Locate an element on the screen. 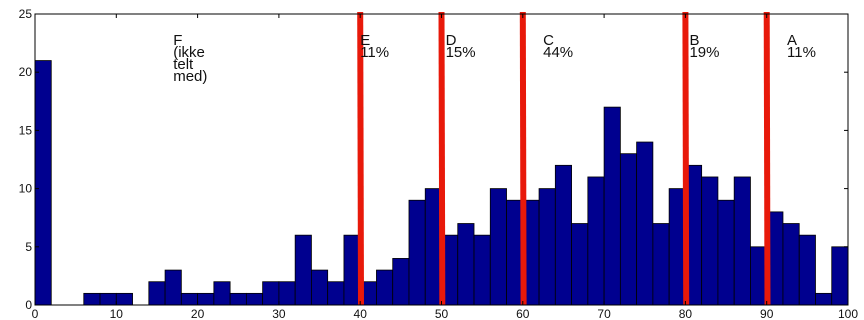  y-tick-label: 5 is located at coordinates (28, 247).